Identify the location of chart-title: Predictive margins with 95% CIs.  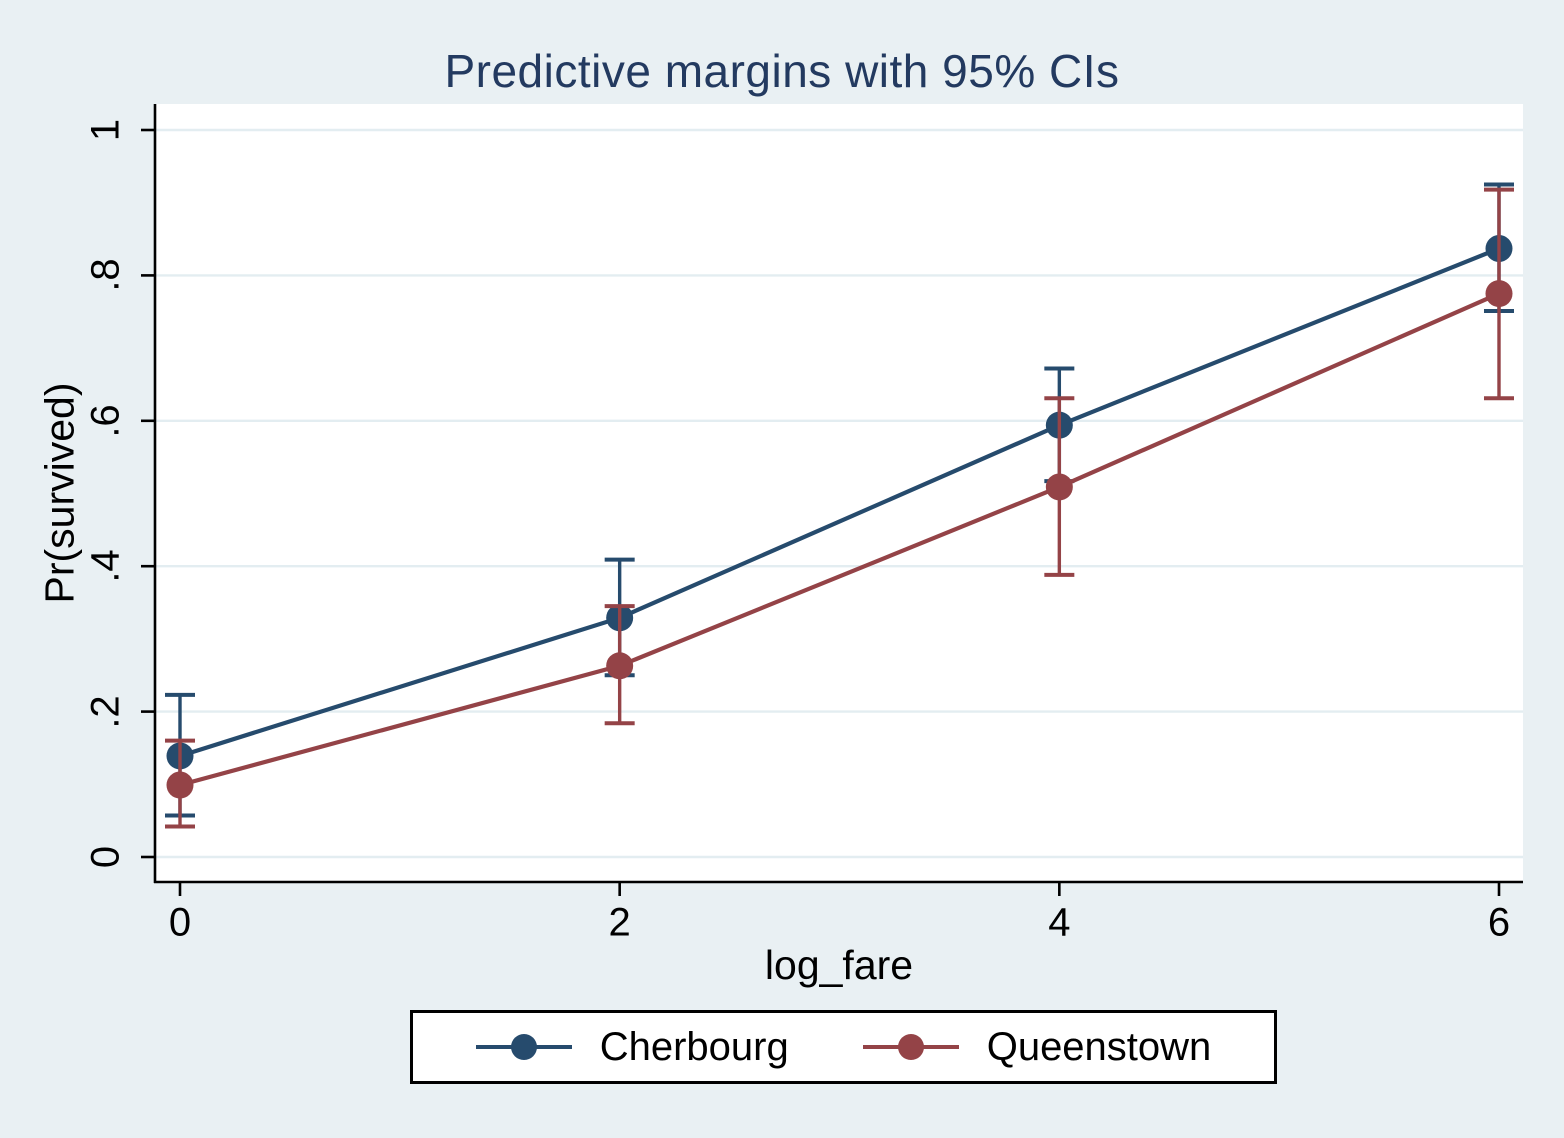
(782, 71).